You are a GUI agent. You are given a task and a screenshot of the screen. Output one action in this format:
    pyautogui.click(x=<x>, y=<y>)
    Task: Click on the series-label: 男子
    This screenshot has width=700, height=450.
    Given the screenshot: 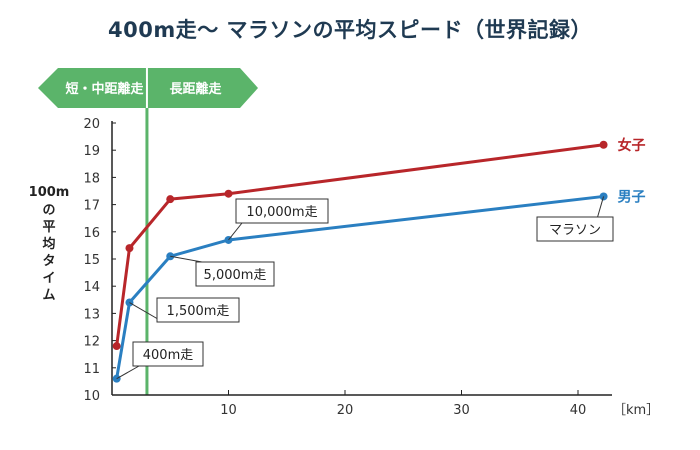 What is the action you would take?
    pyautogui.click(x=632, y=197)
    